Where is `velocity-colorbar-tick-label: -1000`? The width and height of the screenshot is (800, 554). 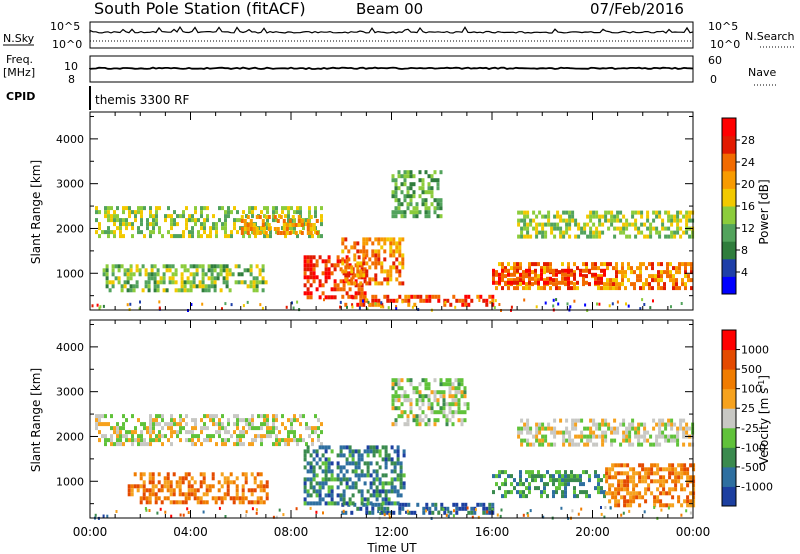
velocity-colorbar-tick-label: -1000 is located at coordinates (757, 486).